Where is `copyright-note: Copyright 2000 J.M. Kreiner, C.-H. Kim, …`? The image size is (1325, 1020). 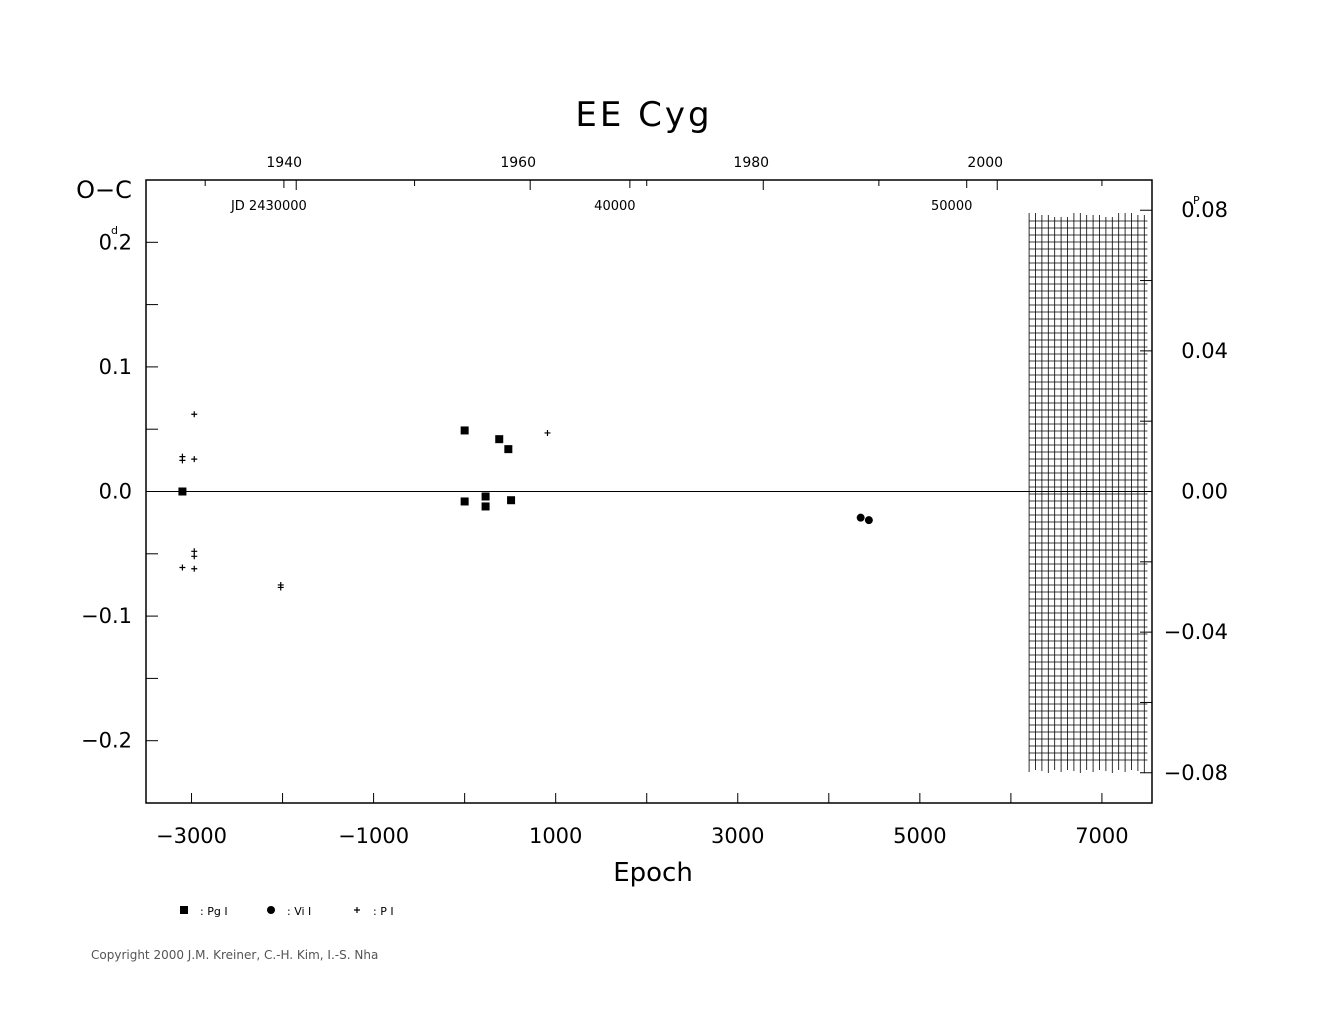 copyright-note: Copyright 2000 J.M. Kreiner, C.-H. Kim, … is located at coordinates (235, 955).